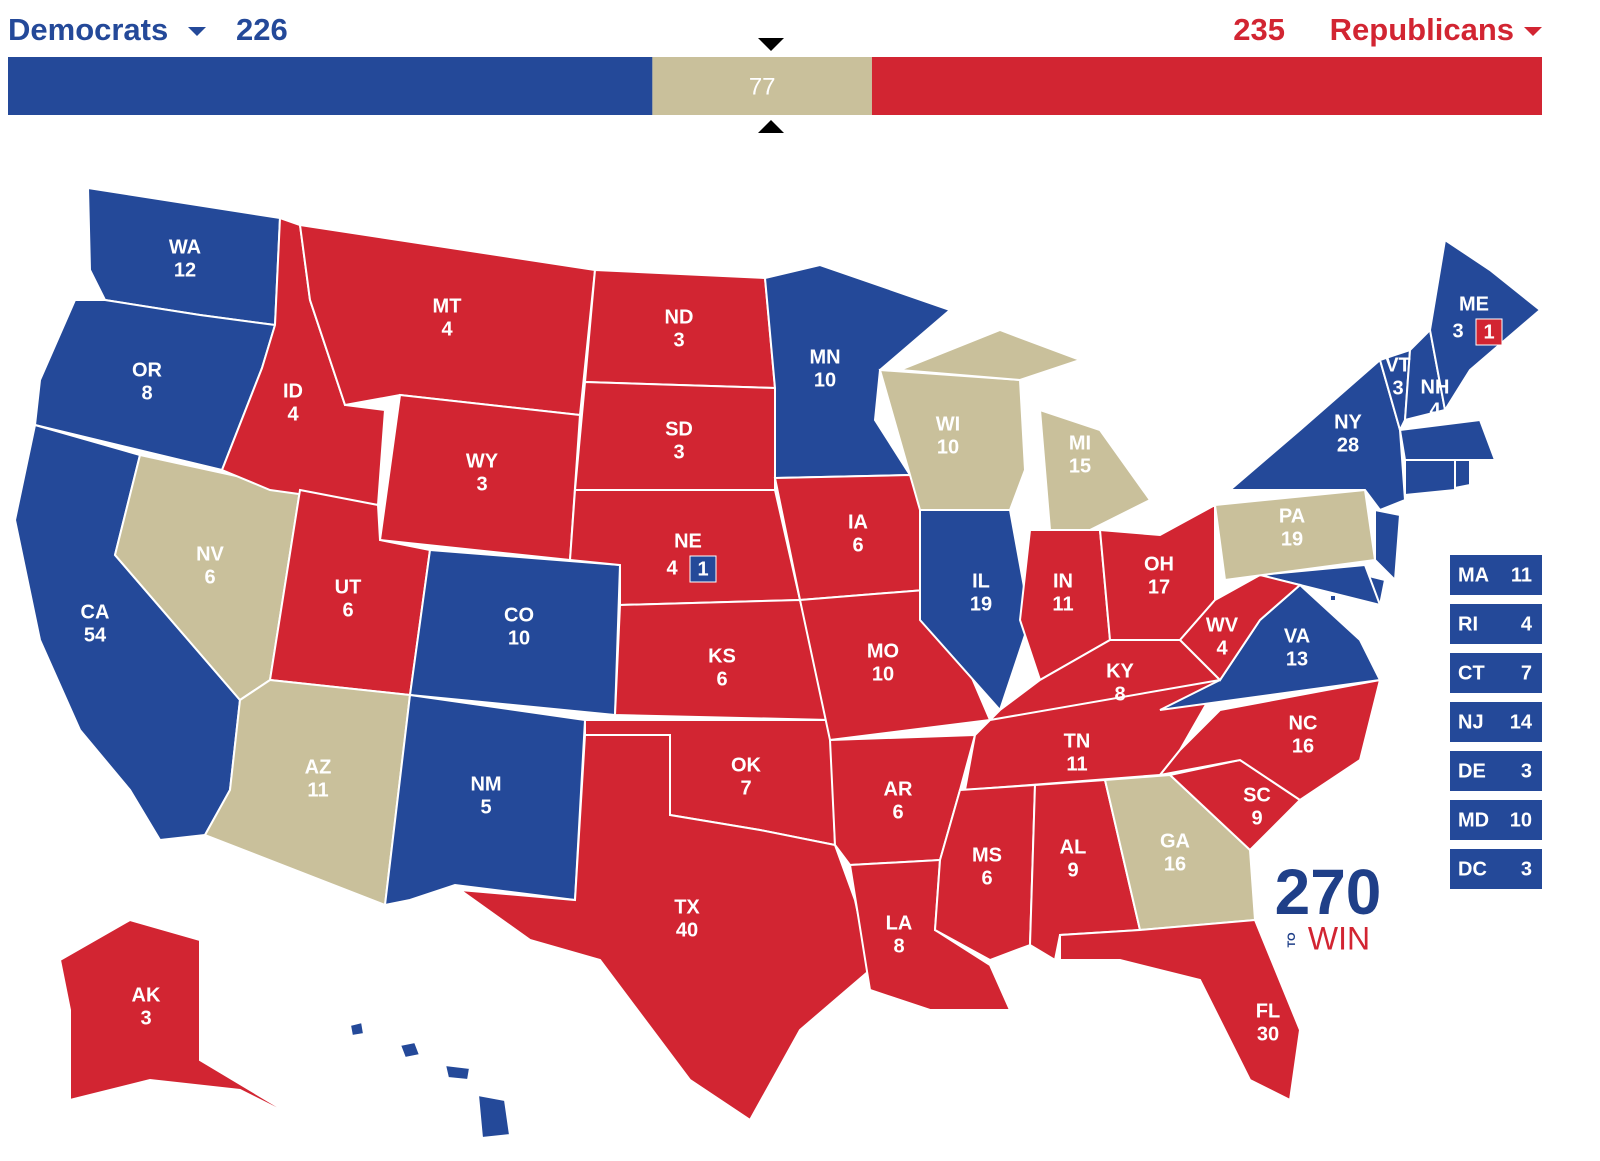 This screenshot has height=1161, width=1600. I want to click on state-votes: 5, so click(485, 807).